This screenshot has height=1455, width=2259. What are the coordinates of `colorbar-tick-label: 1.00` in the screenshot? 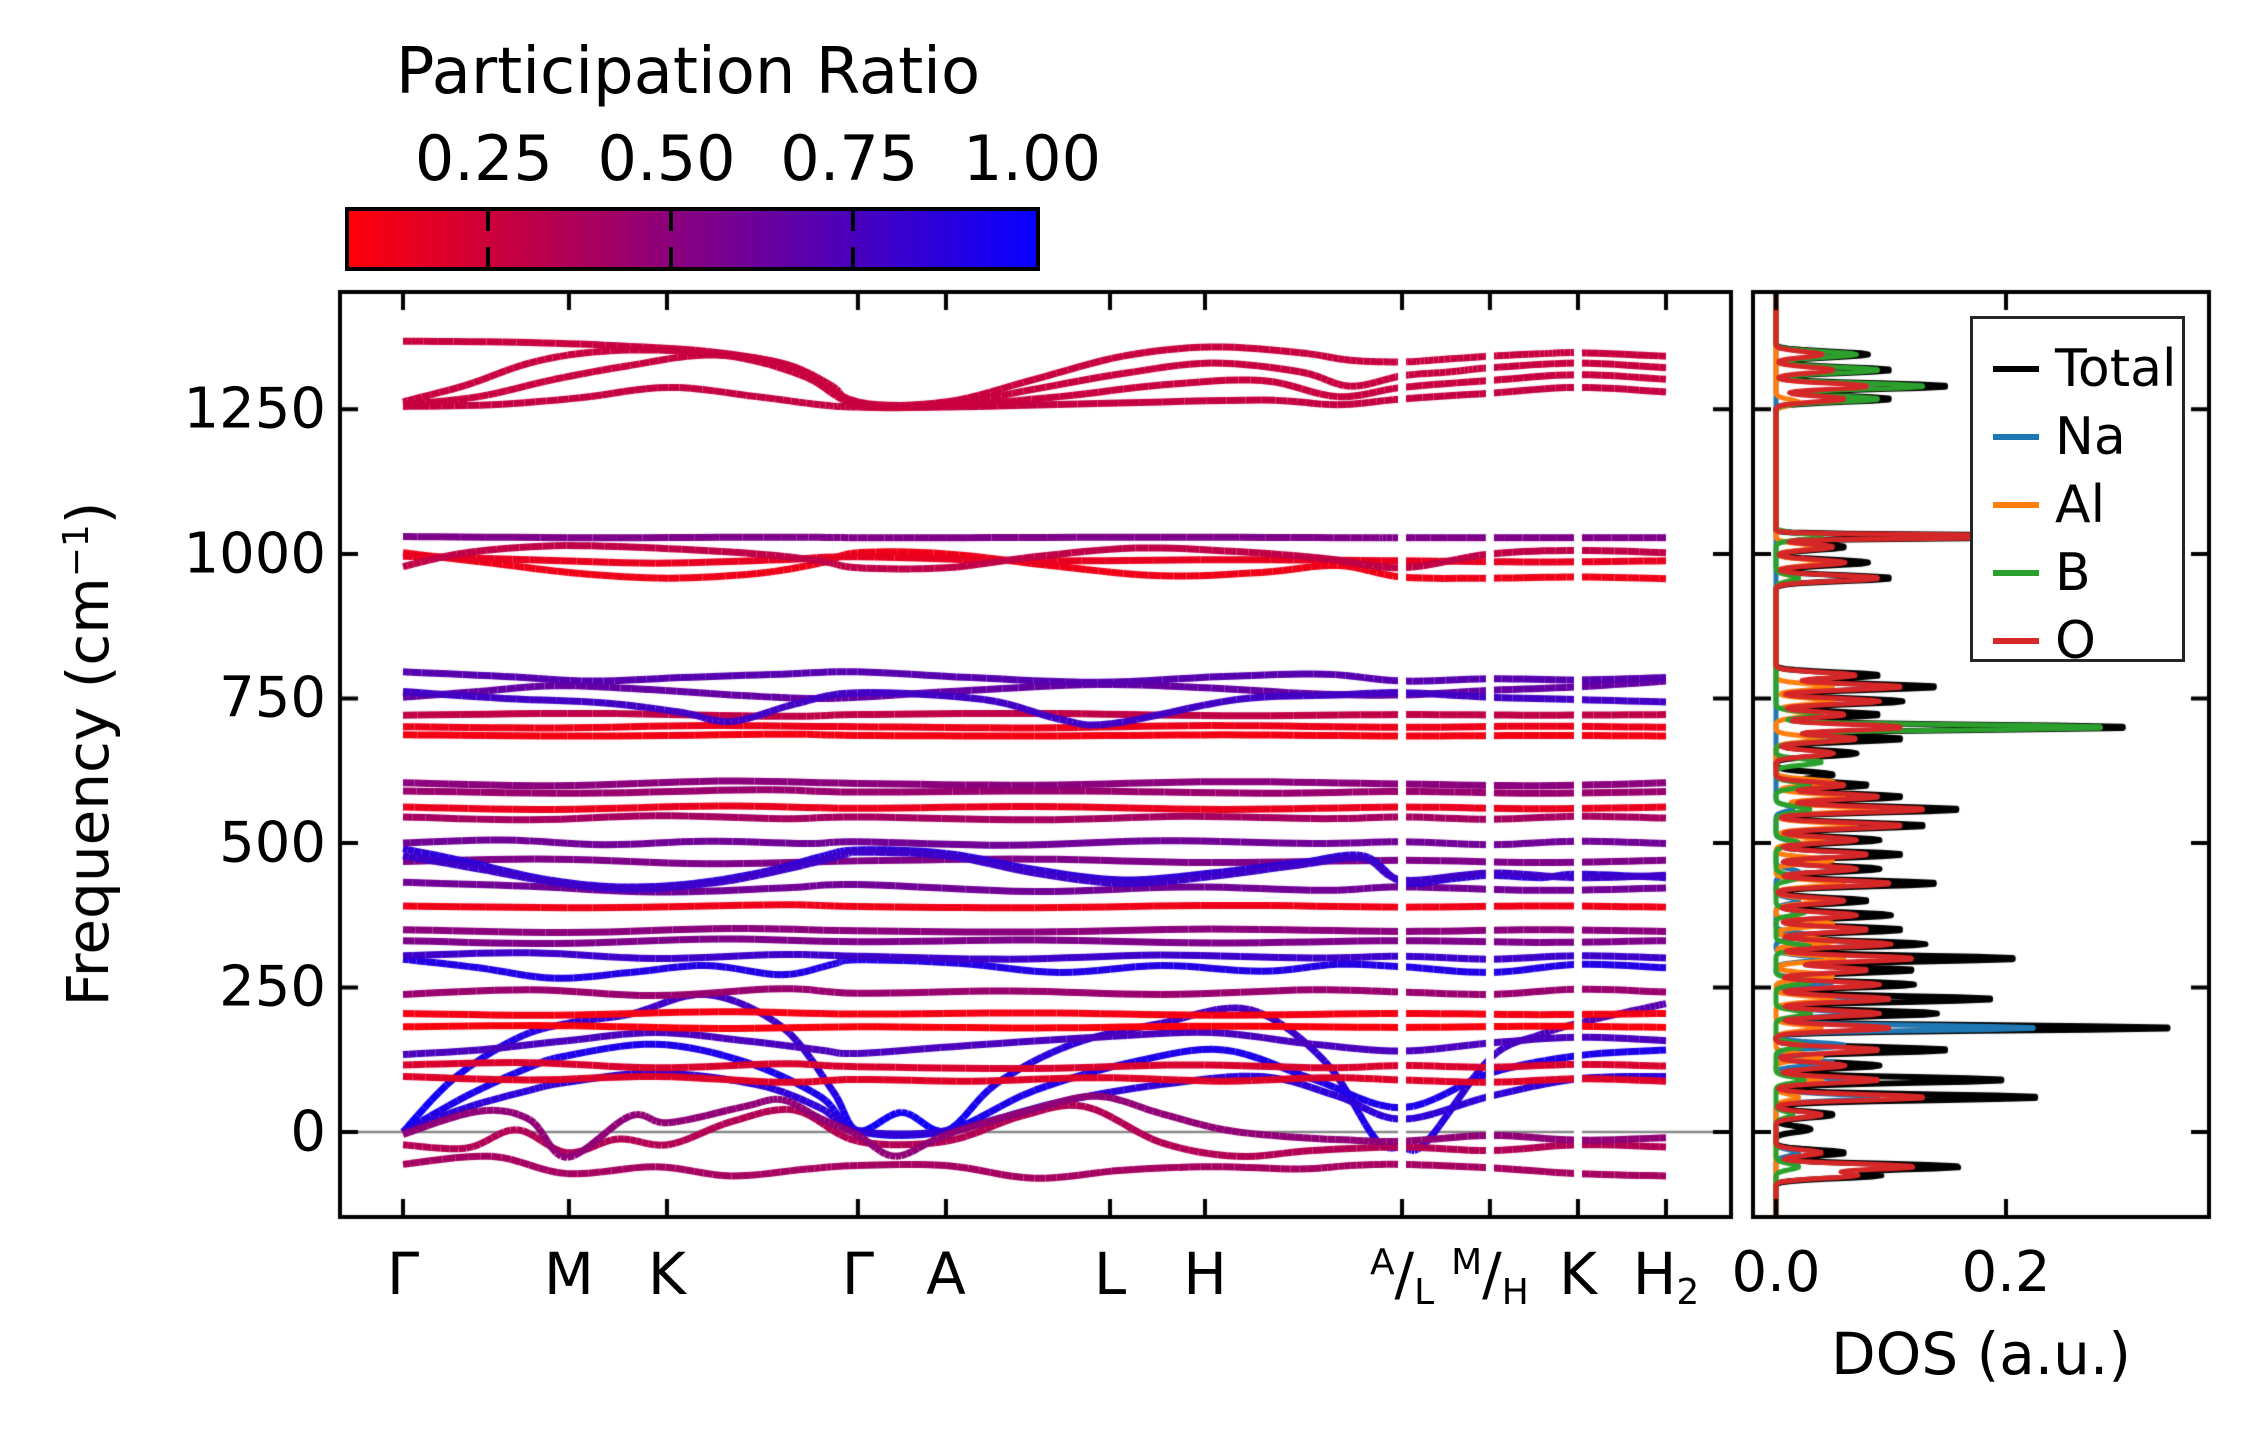 It's located at (1032, 158).